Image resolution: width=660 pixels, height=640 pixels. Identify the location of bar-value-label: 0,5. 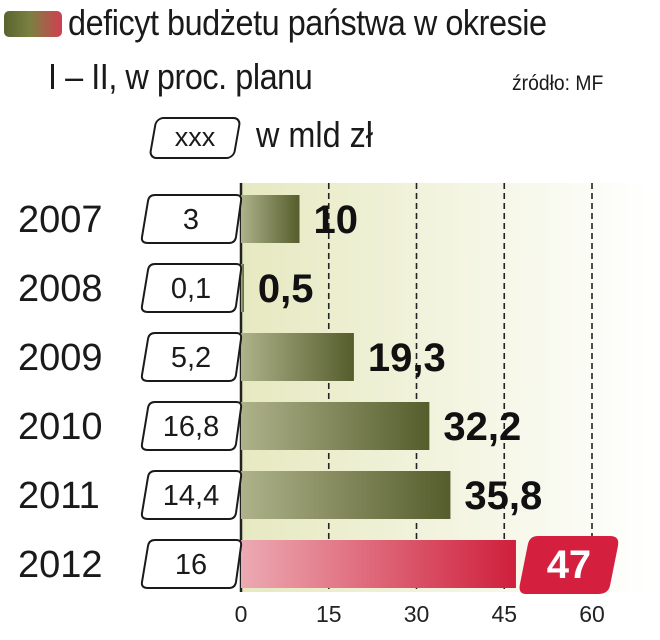
(286, 289).